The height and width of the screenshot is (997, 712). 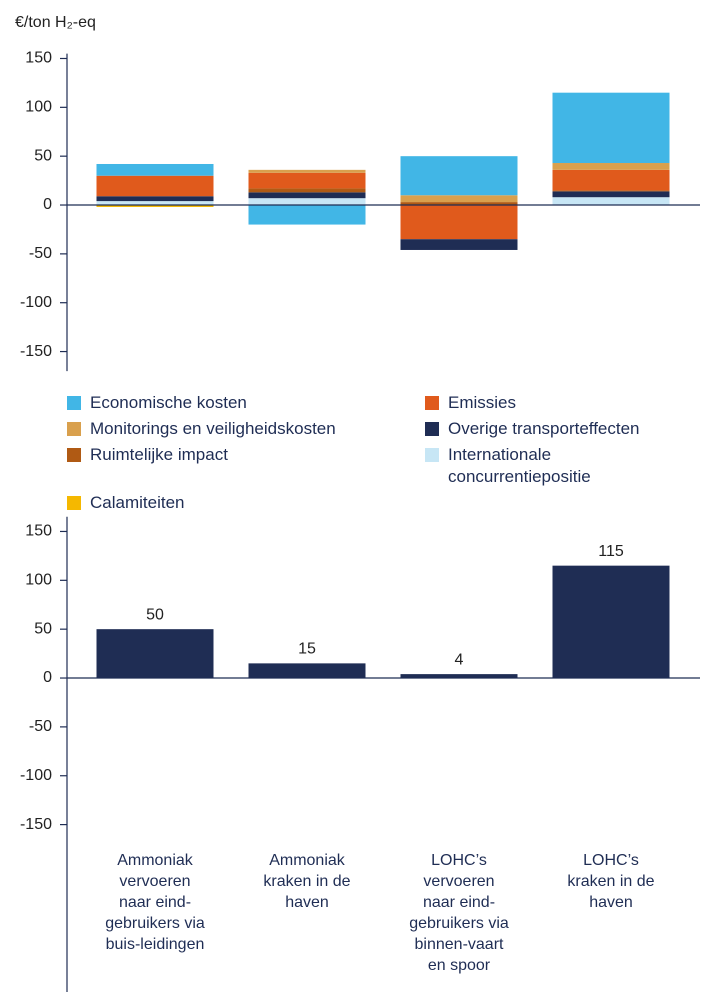 What do you see at coordinates (560, 403) in the screenshot?
I see `legend-item: Emissies` at bounding box center [560, 403].